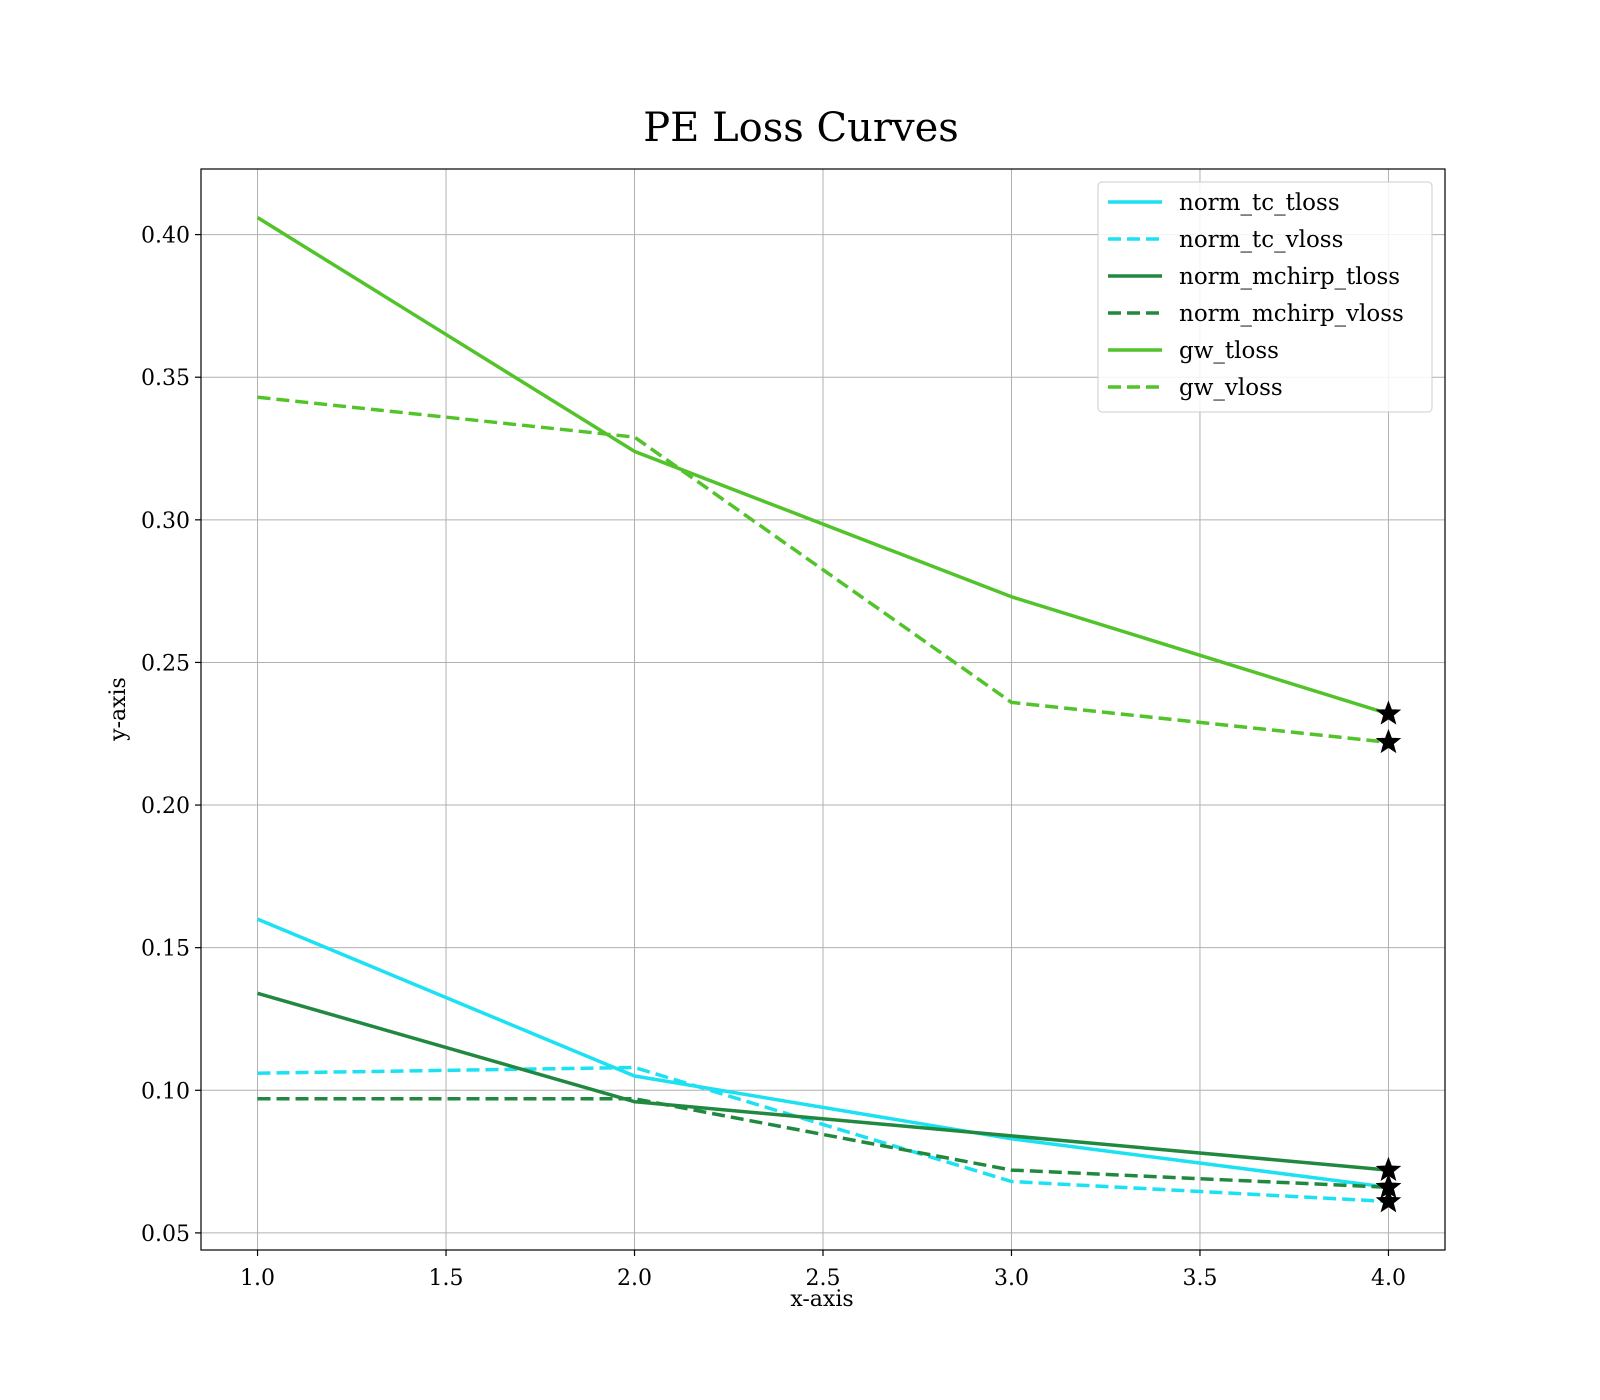  What do you see at coordinates (823, 1278) in the screenshot?
I see `x-tick-label: 2.5` at bounding box center [823, 1278].